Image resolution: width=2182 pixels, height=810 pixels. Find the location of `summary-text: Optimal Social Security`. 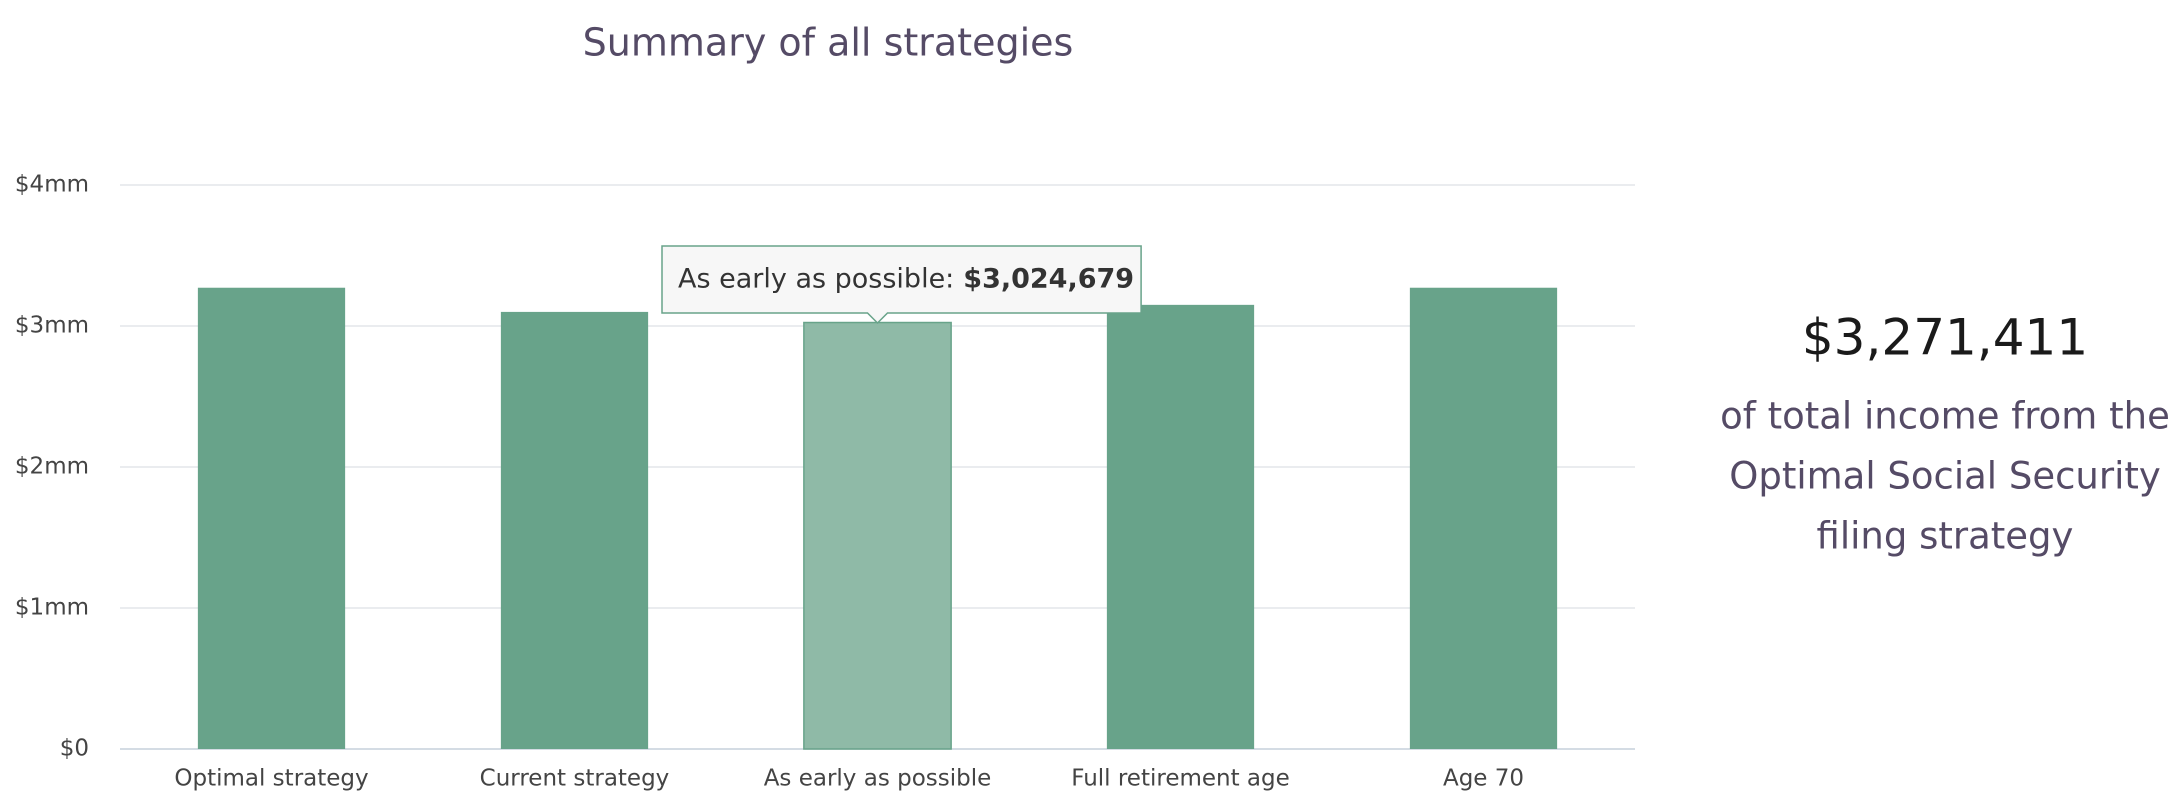

summary-text: Optimal Social Security is located at coordinates (1945, 476).